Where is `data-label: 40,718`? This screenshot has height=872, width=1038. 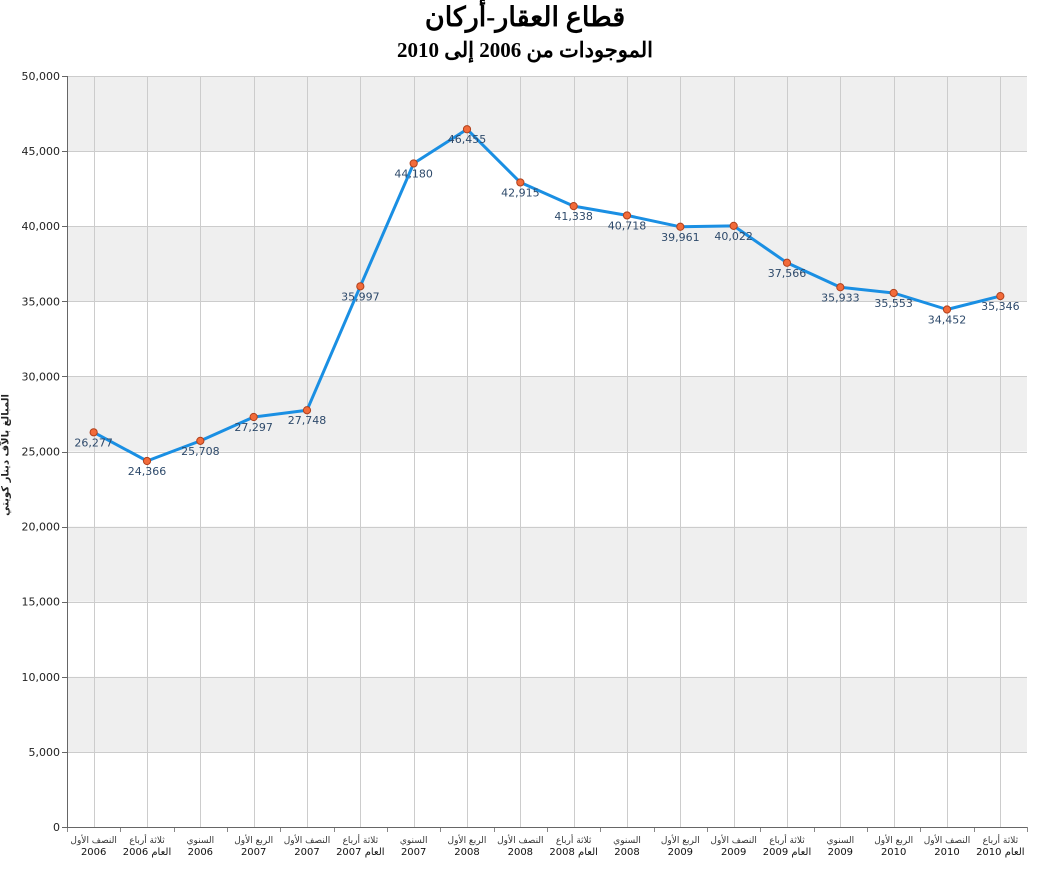
data-label: 40,718 is located at coordinates (627, 225).